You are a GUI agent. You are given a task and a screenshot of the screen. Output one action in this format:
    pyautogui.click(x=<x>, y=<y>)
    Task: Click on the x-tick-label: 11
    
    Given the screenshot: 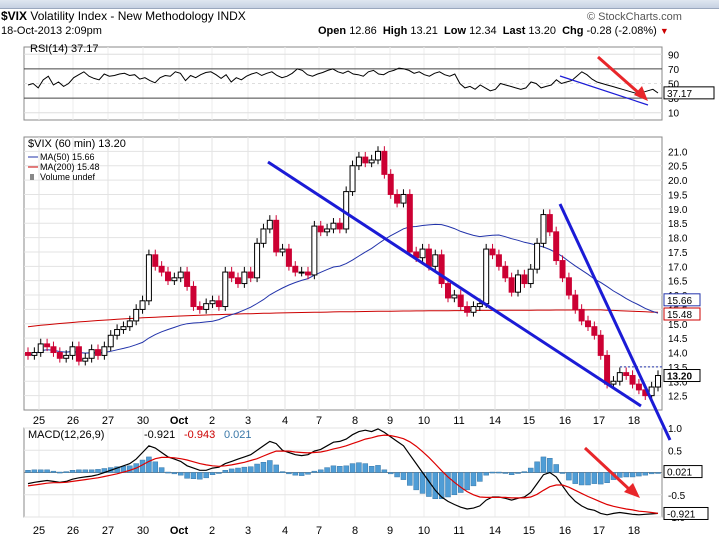 What is the action you would take?
    pyautogui.click(x=458, y=421)
    